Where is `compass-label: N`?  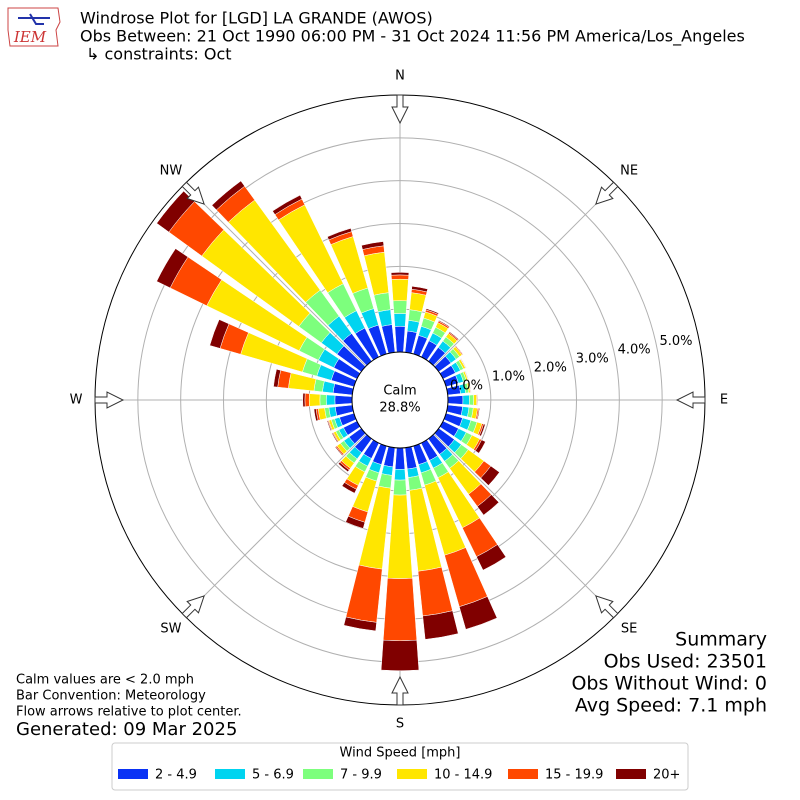
compass-label: N is located at coordinates (400, 76).